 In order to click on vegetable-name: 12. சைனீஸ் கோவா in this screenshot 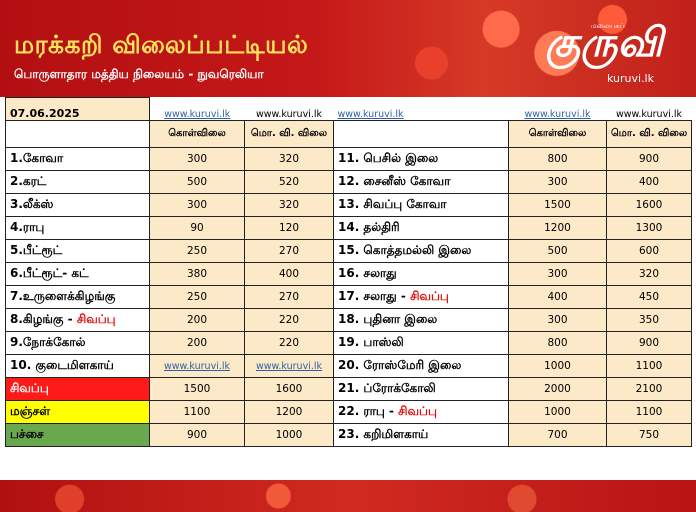, I will do `click(421, 182)`.